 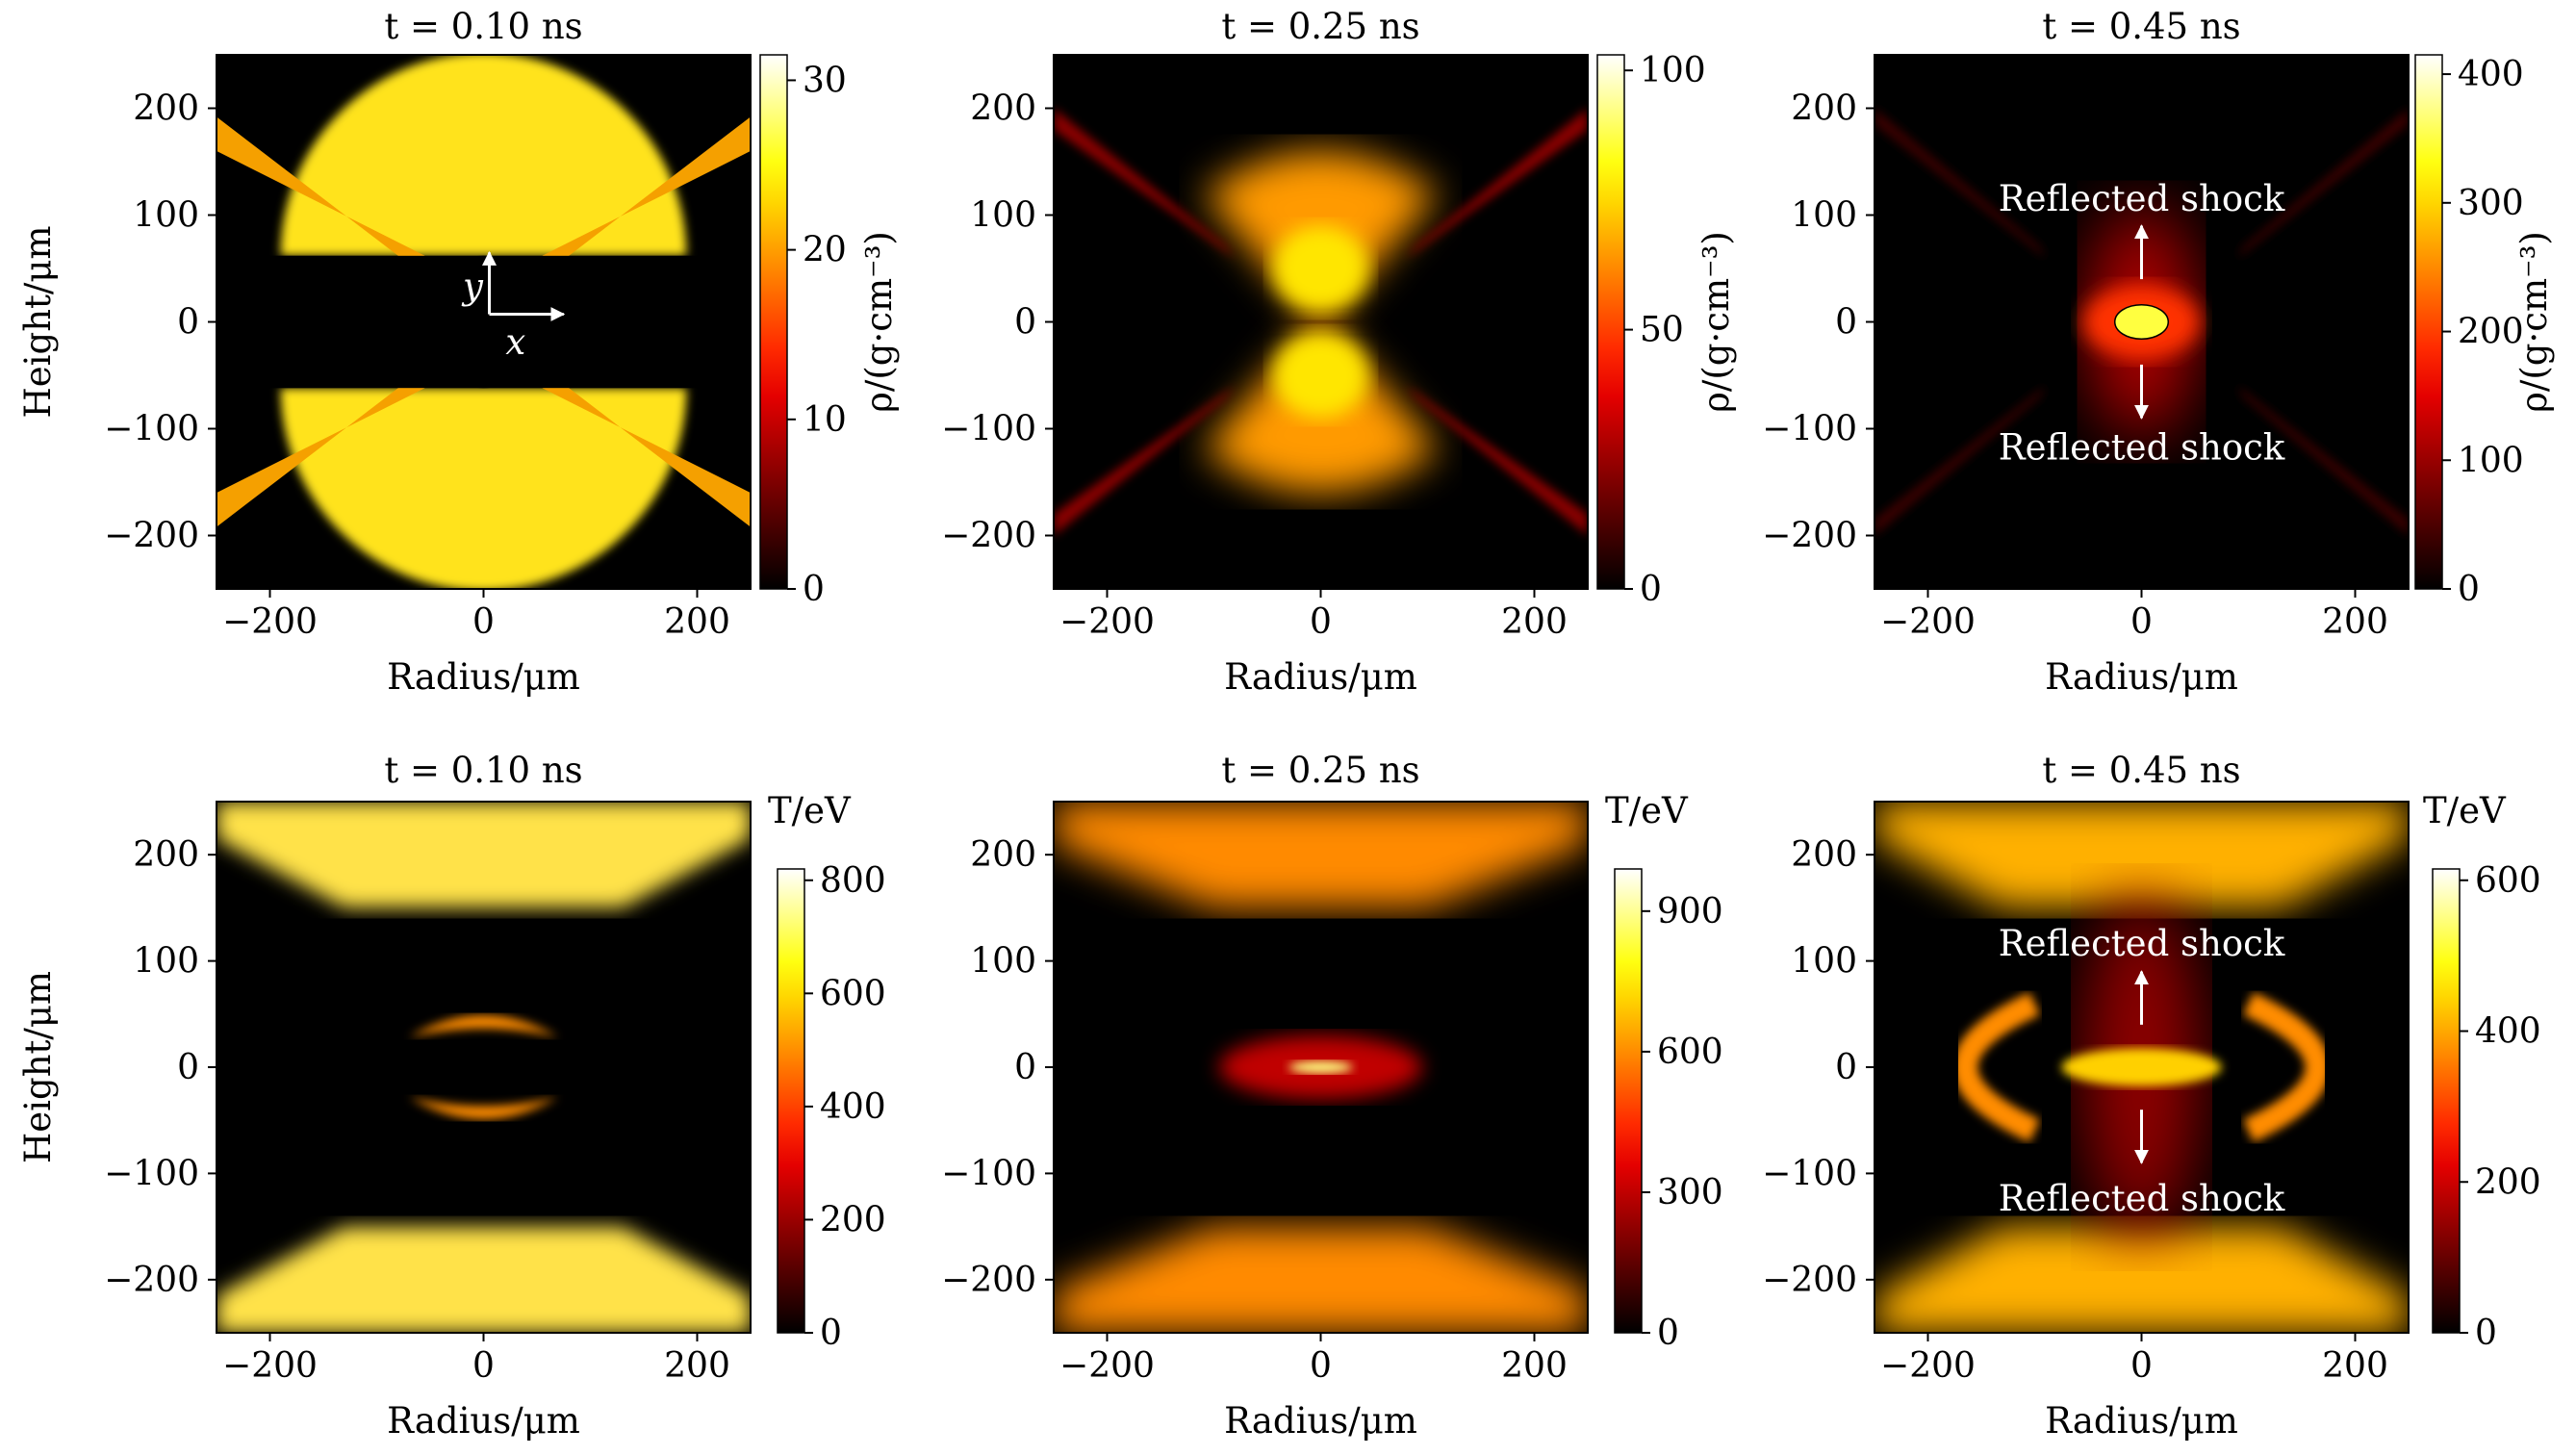 What do you see at coordinates (825, 80) in the screenshot?
I see `colorbar-tick-label: 30` at bounding box center [825, 80].